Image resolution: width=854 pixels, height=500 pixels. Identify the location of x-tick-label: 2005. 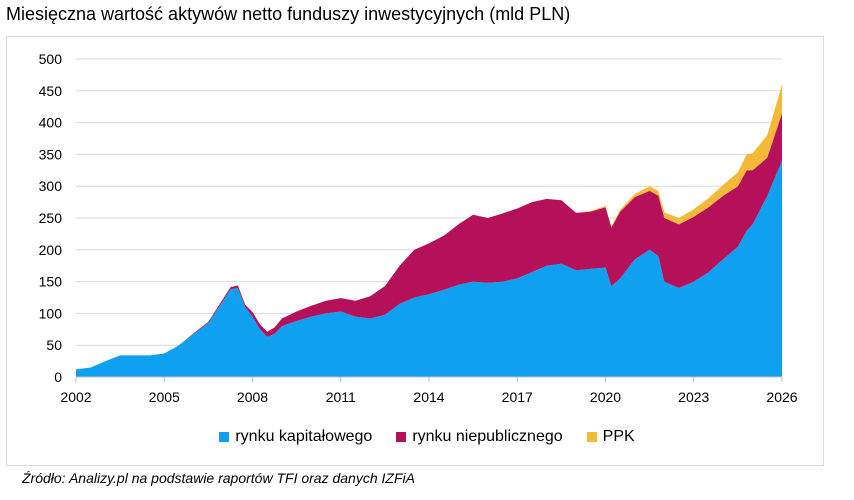
(164, 397).